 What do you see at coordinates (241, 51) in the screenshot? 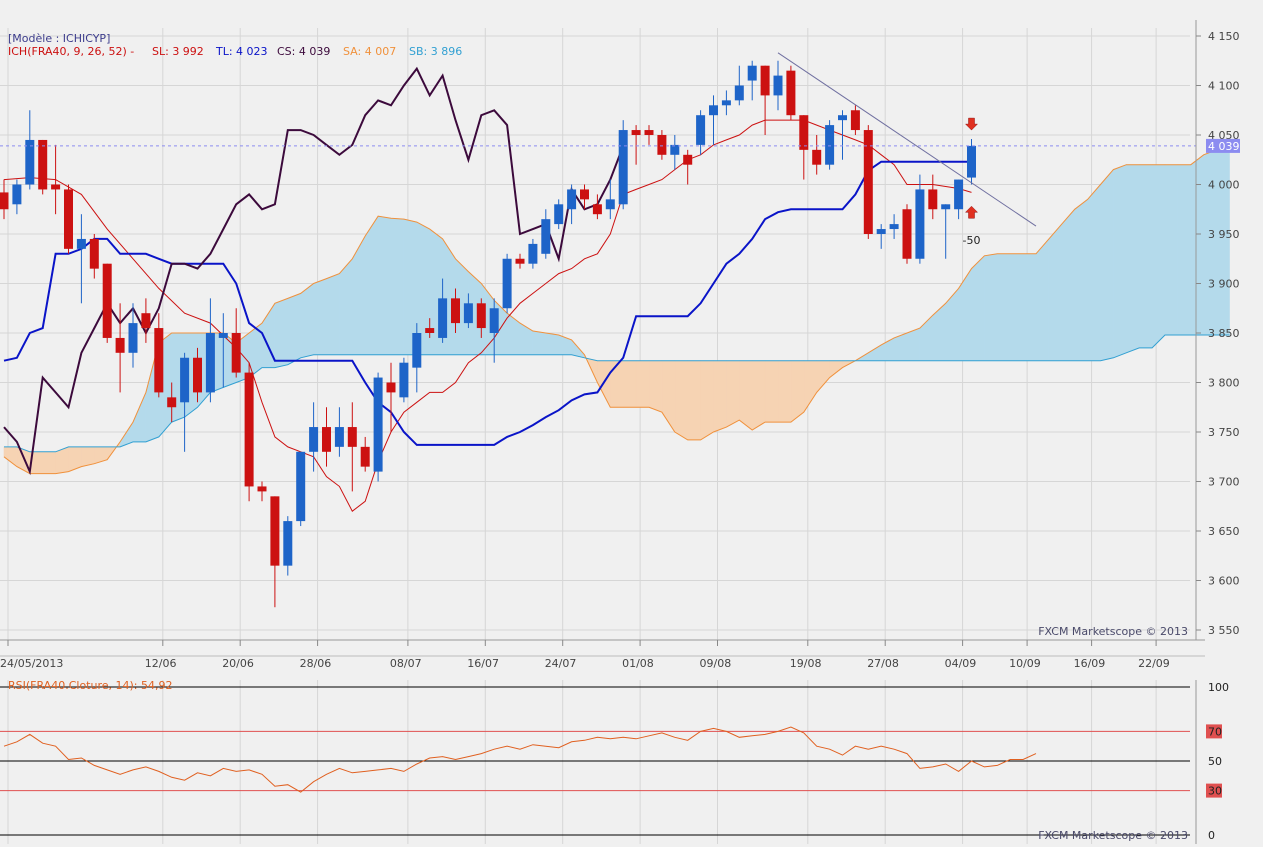
I see `tl-value: TL: 4 023` at bounding box center [241, 51].